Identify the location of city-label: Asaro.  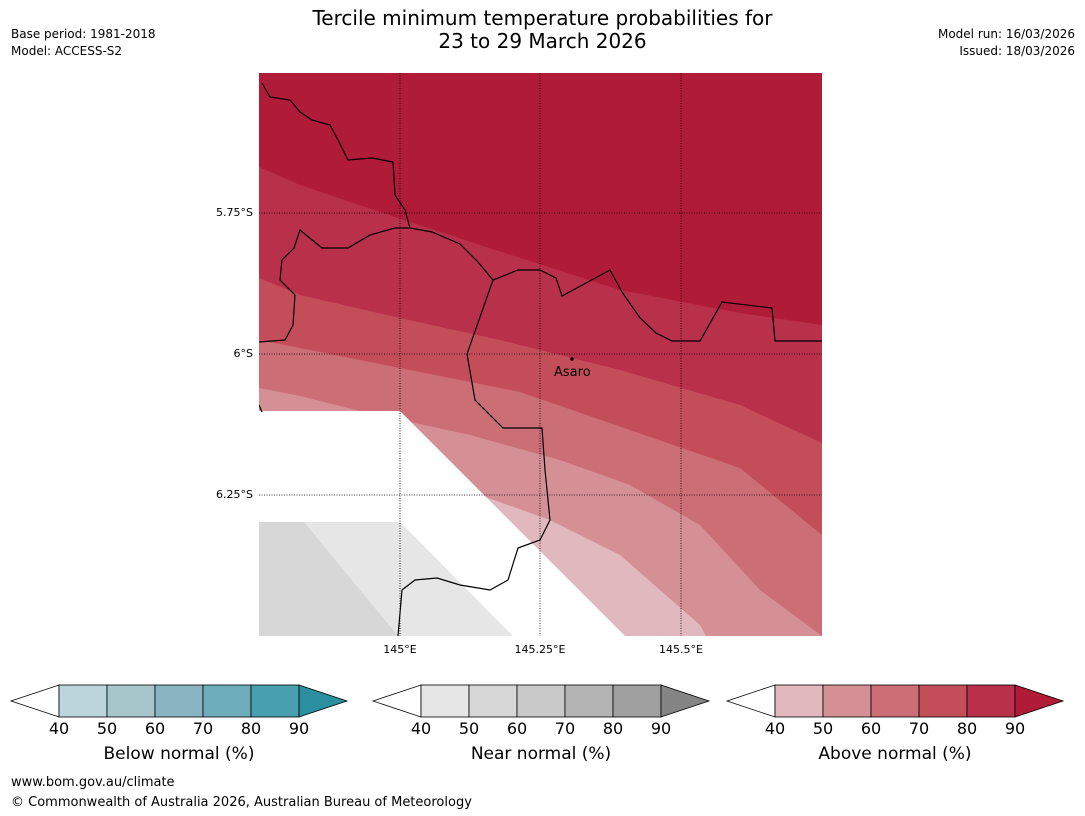
(572, 372).